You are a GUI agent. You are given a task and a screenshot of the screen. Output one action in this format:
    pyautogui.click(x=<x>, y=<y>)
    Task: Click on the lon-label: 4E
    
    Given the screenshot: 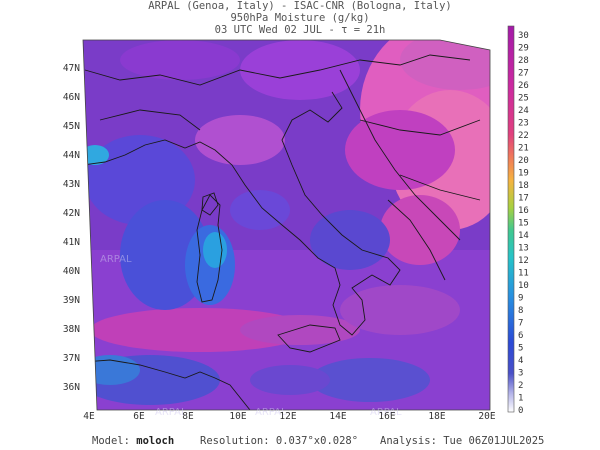 What is the action you would take?
    pyautogui.click(x=89, y=416)
    